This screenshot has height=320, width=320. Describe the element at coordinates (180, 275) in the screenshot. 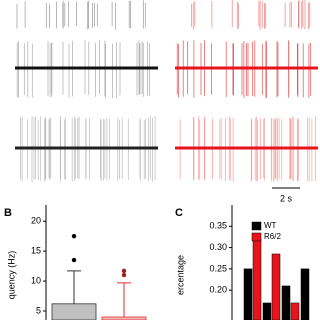

I see `y-axis-label: ercentage` at that location.